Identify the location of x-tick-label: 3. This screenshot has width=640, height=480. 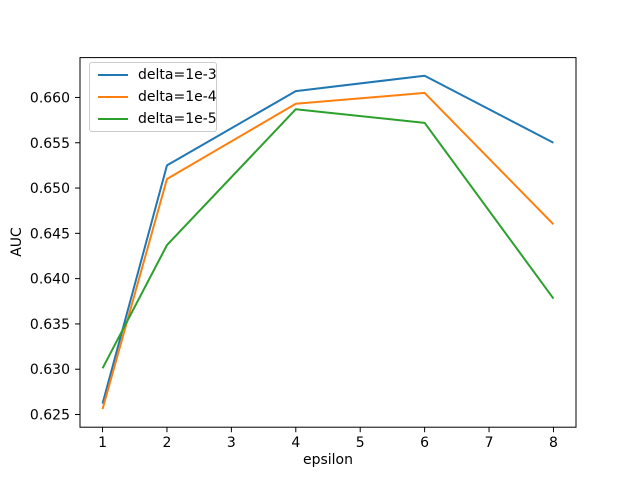
(231, 443).